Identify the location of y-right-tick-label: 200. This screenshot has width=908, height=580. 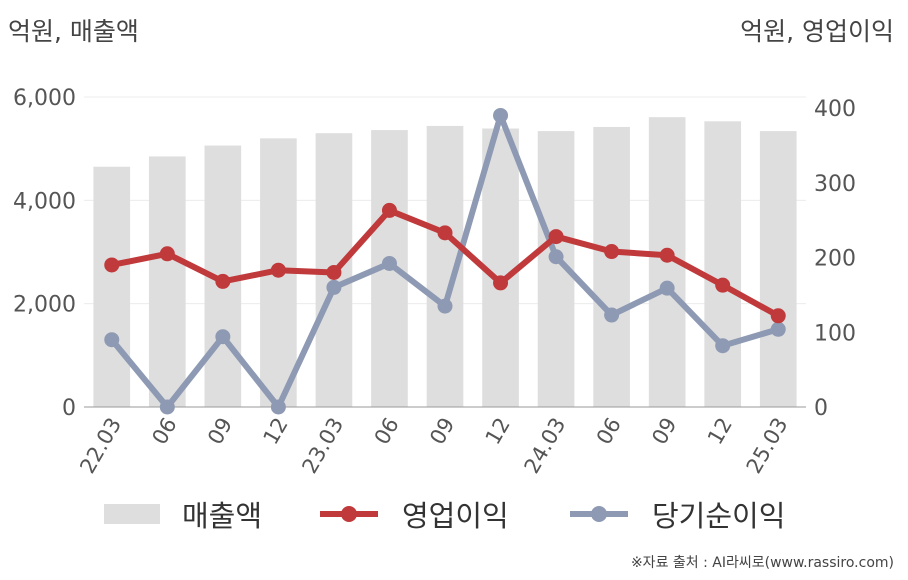
(835, 259).